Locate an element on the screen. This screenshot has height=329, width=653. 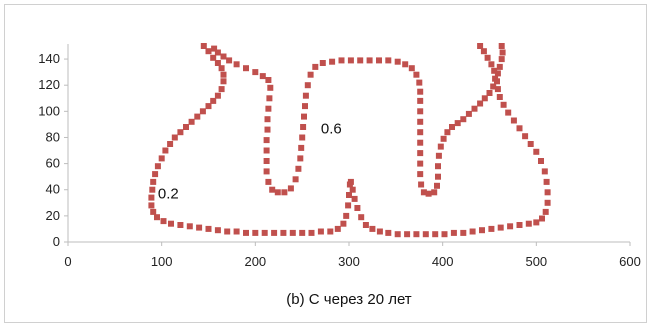
y-tick-label: 40 is located at coordinates (53, 189).